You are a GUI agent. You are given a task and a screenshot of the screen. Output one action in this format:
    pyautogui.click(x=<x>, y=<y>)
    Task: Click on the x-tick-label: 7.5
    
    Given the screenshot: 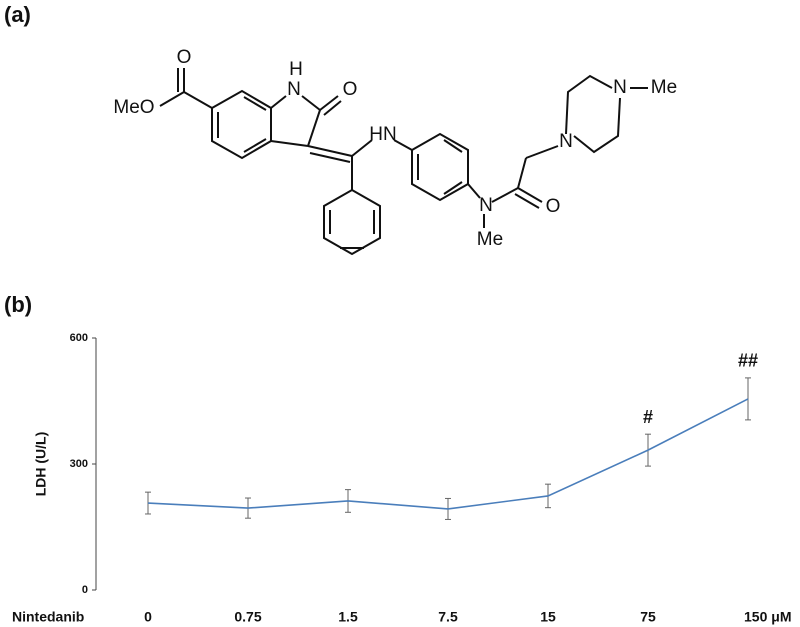 What is the action you would take?
    pyautogui.click(x=448, y=617)
    